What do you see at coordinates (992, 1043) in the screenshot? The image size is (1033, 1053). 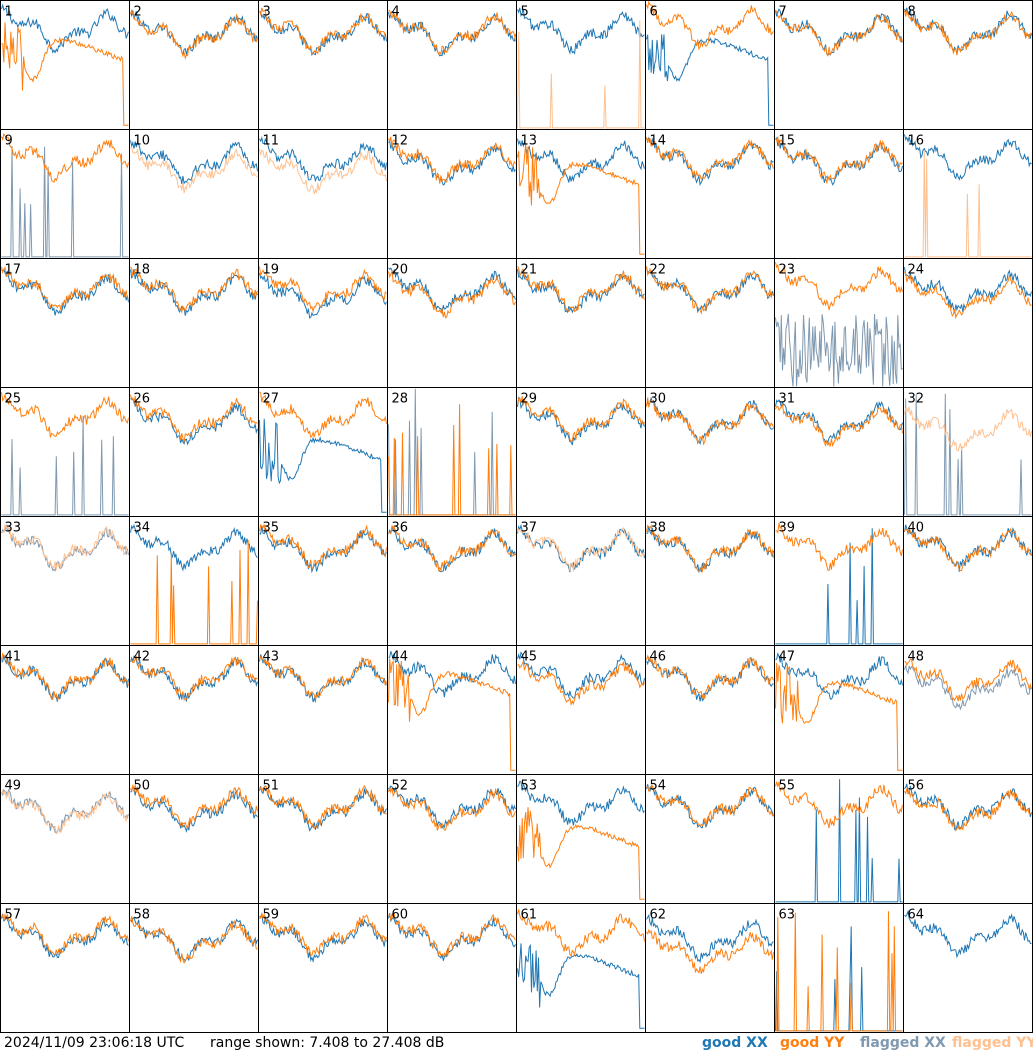 I see `legend-flagged-yy: flagged YY` at bounding box center [992, 1043].